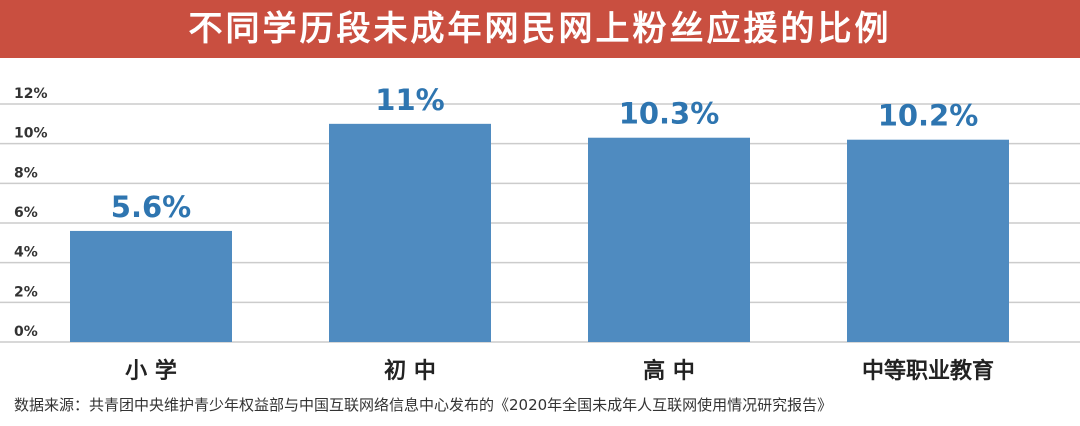 Image resolution: width=1080 pixels, height=426 pixels. Describe the element at coordinates (669, 114) in the screenshot. I see `data-label: 10.3%` at that location.